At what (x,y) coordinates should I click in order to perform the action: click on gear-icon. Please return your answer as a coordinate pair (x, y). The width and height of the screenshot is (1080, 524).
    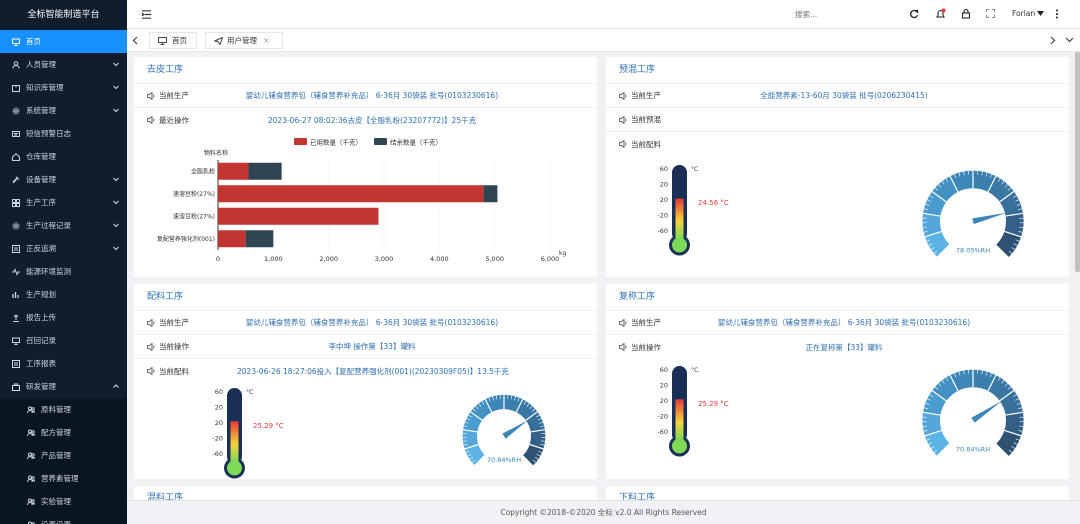
    Looking at the image, I should click on (16, 111).